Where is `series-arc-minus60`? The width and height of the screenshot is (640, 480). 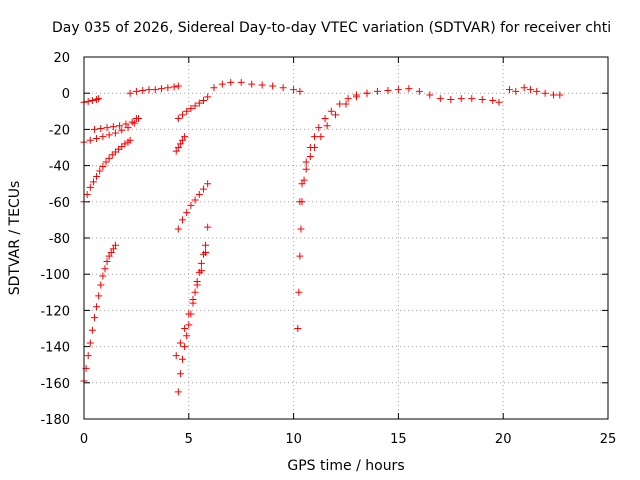
series-arc-minus60 is located at coordinates (107, 171).